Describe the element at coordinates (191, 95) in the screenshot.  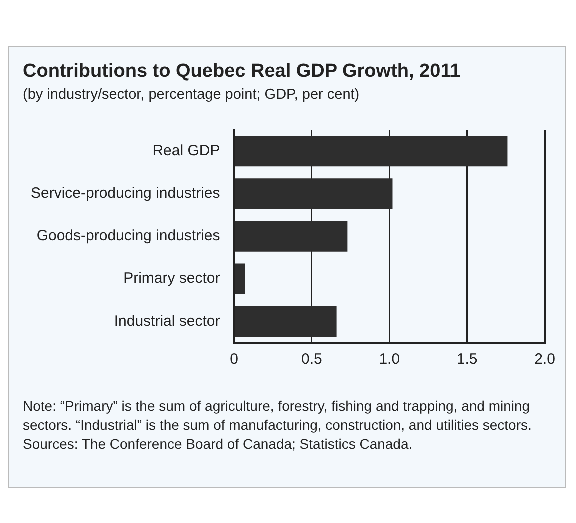
I see `chart-subtitle: (by industry/sector, percentage point; GDP, per cent)` at that location.